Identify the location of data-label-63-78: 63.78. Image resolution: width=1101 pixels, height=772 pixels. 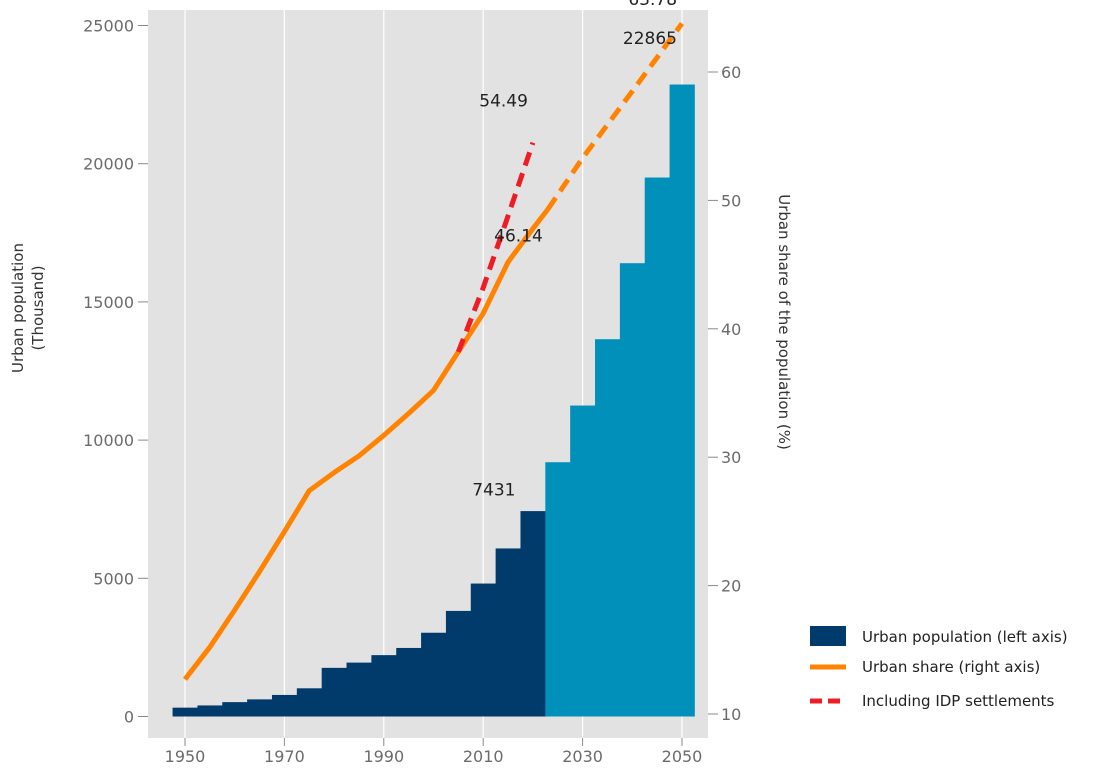
(652, 5).